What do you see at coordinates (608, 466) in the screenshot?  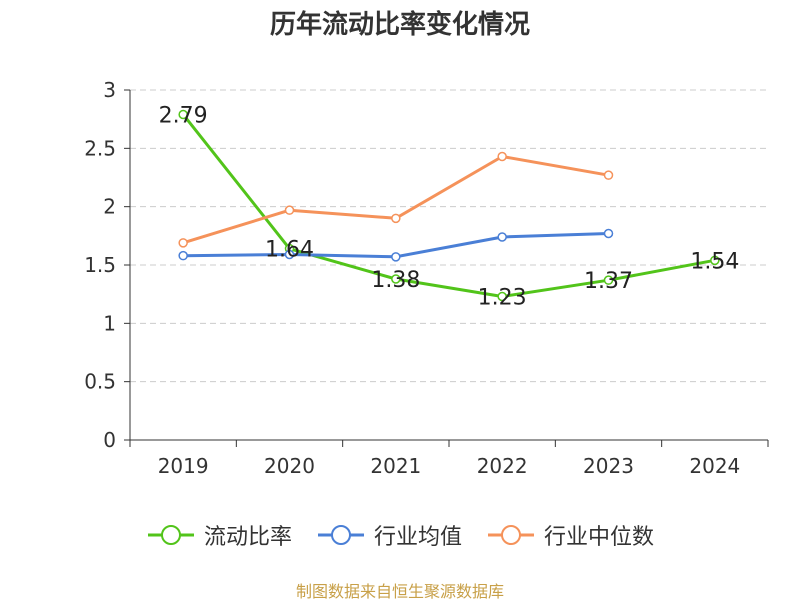 I see `x-tick-label: 2023` at bounding box center [608, 466].